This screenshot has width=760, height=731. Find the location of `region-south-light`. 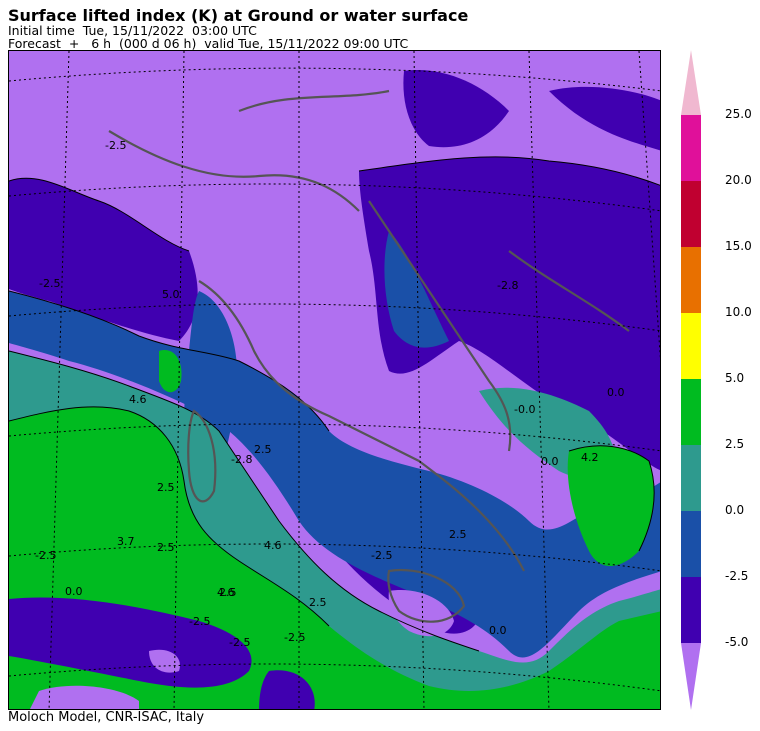

region-south-light is located at coordinates (242, 649).